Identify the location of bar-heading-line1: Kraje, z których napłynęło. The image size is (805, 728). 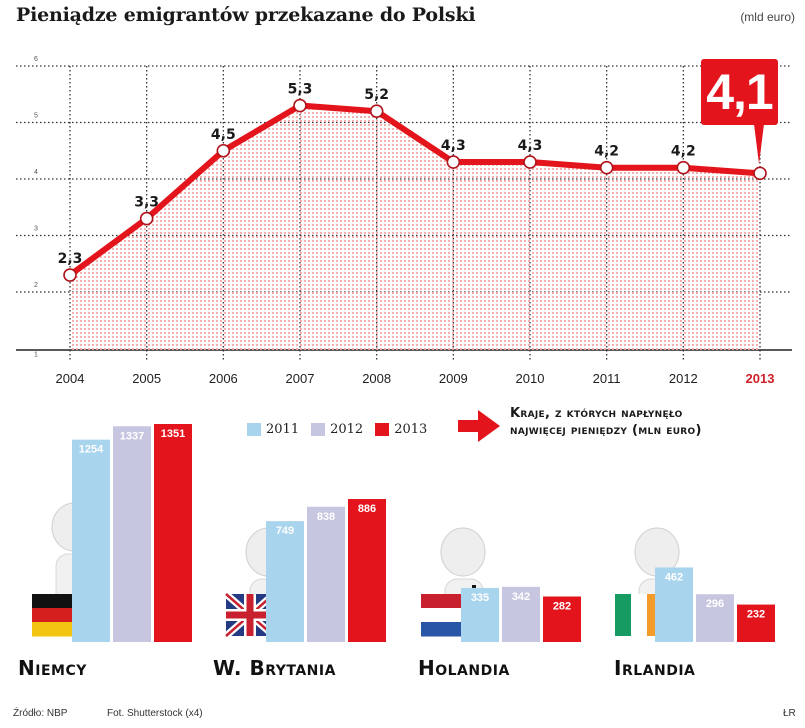
(596, 413).